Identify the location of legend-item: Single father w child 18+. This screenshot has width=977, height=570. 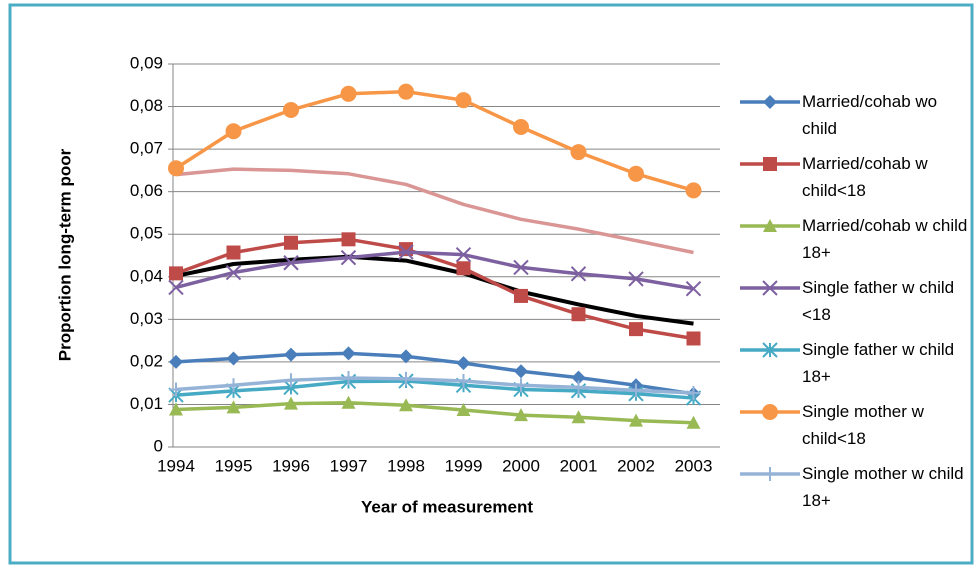
(856, 363).